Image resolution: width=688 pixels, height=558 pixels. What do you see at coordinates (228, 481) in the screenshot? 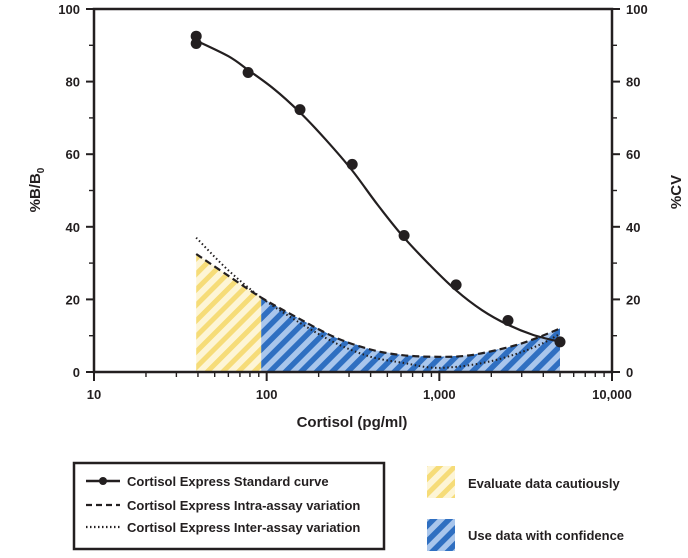
I see `legend-standard-curve-label: Cortisol Express Standard curve` at bounding box center [228, 481].